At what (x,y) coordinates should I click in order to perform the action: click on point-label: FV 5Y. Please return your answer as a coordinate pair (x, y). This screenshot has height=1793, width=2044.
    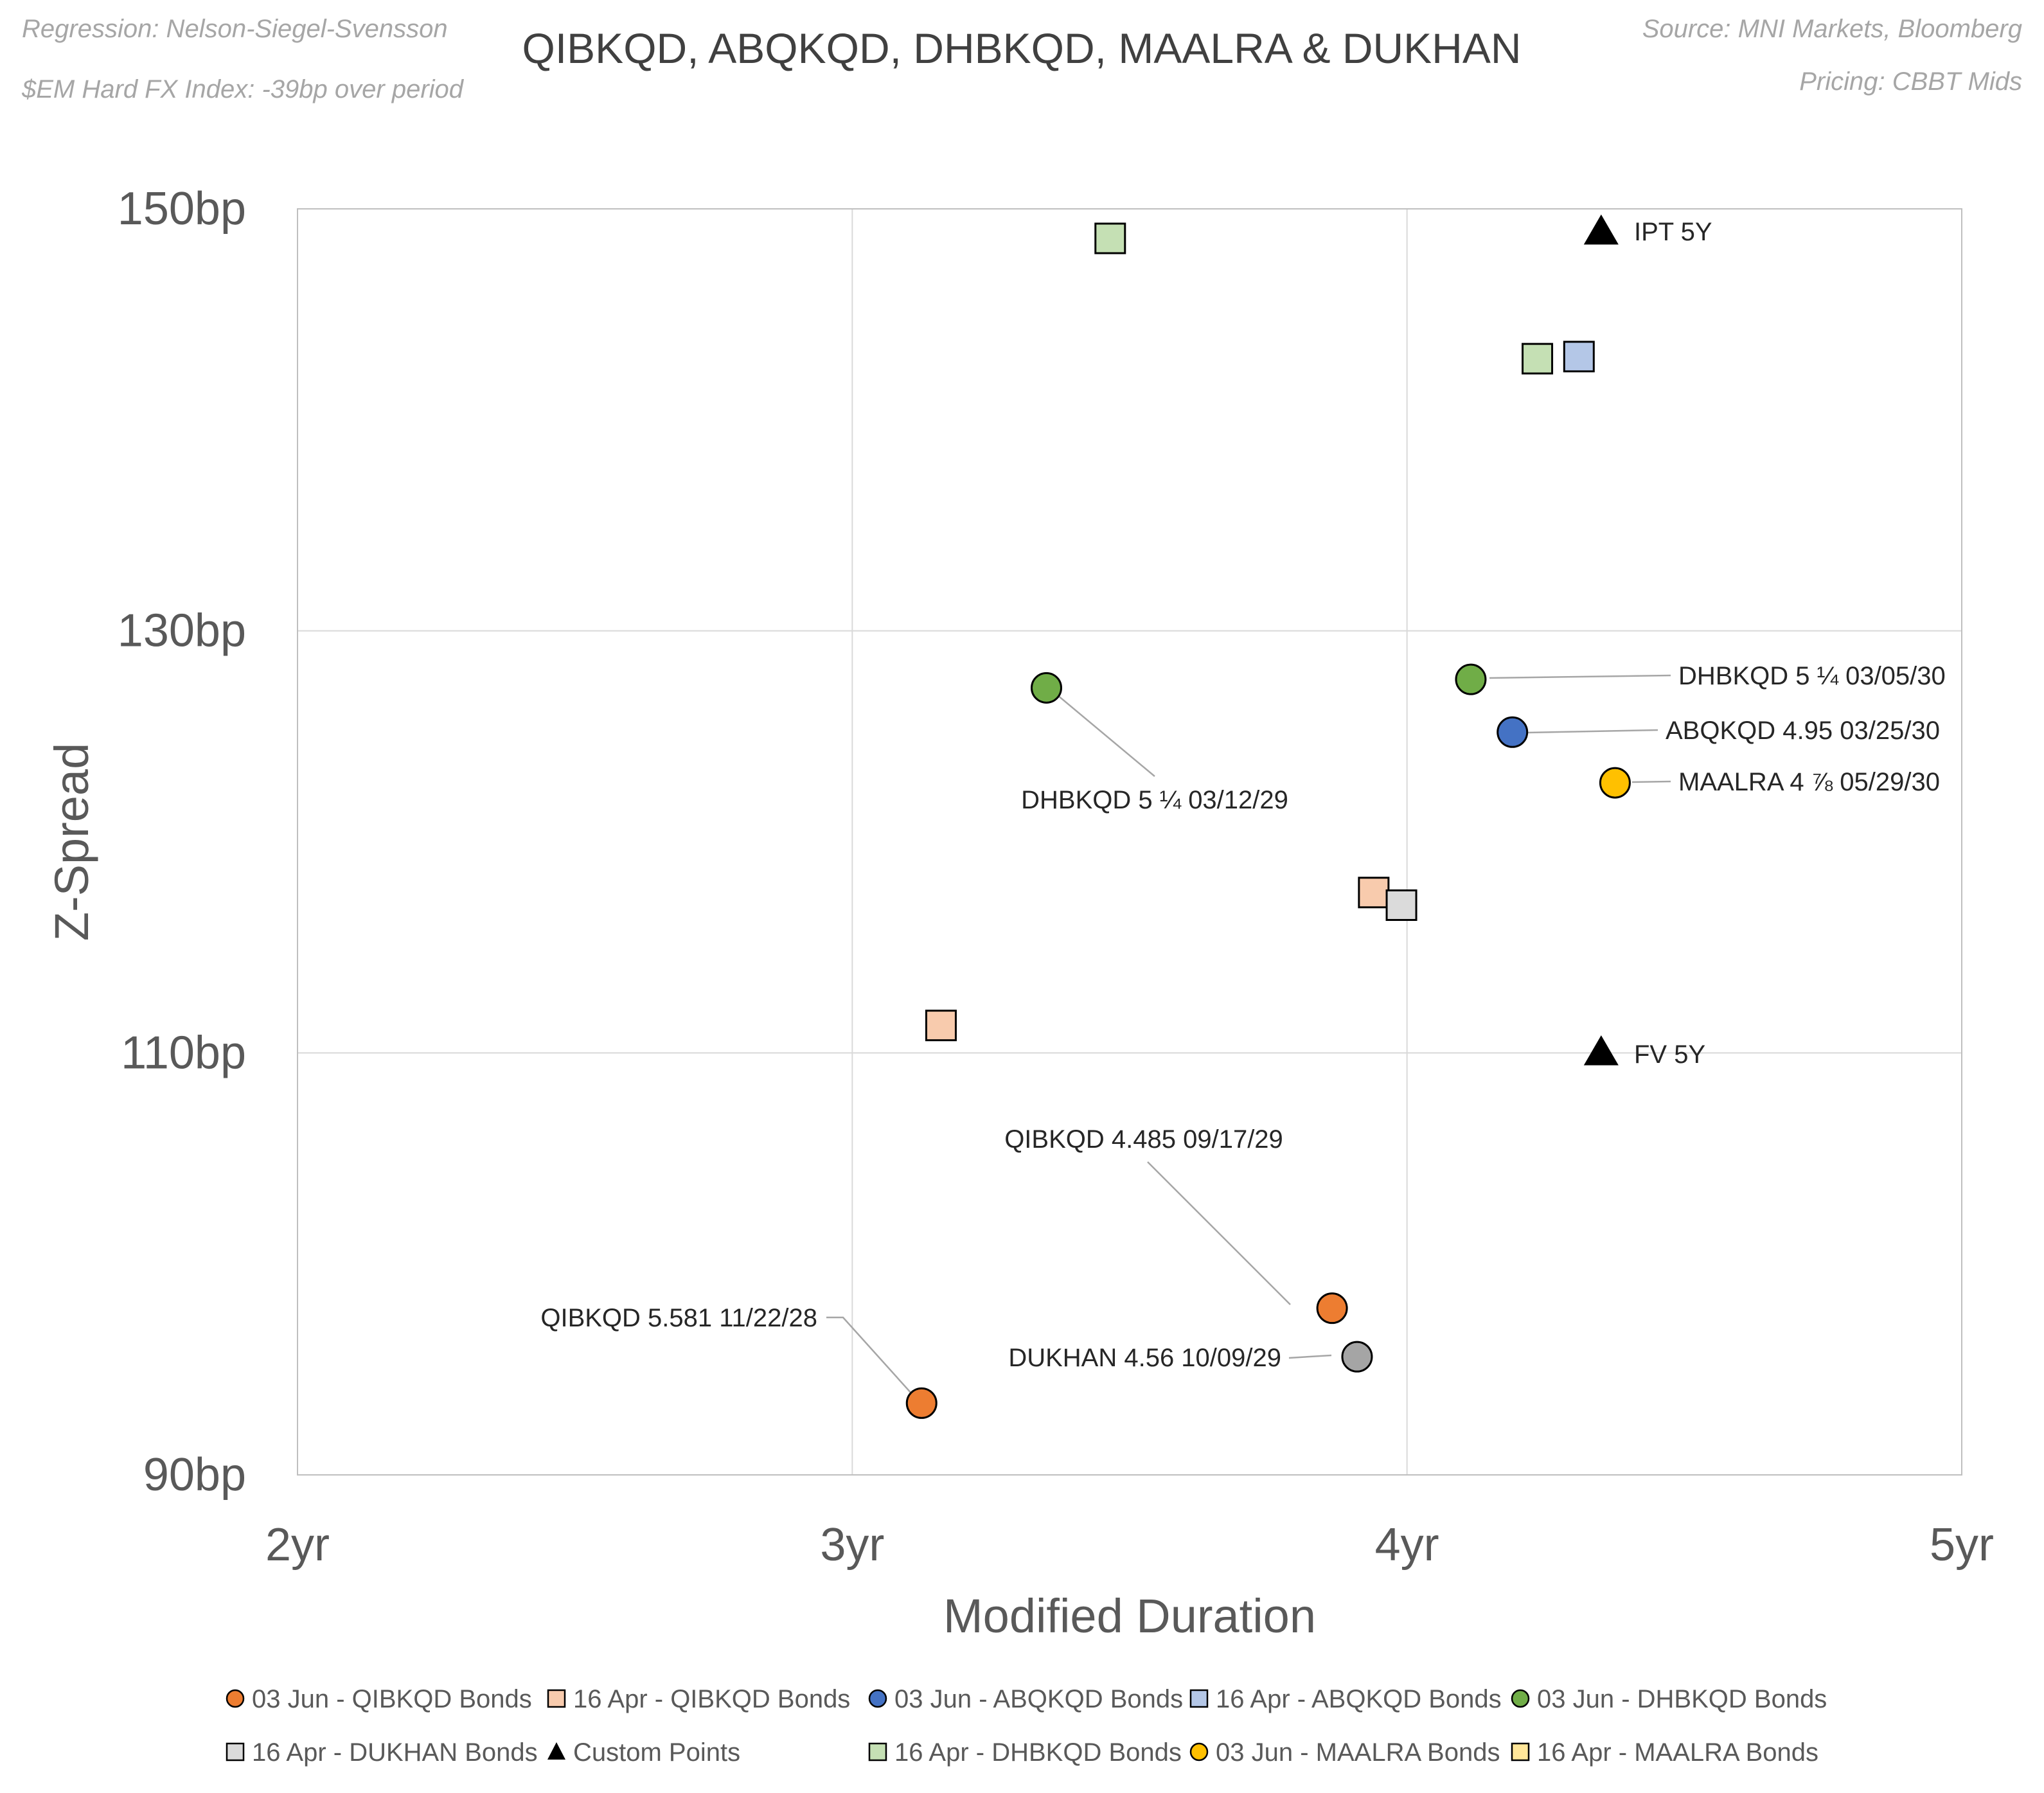
    Looking at the image, I should click on (1670, 1054).